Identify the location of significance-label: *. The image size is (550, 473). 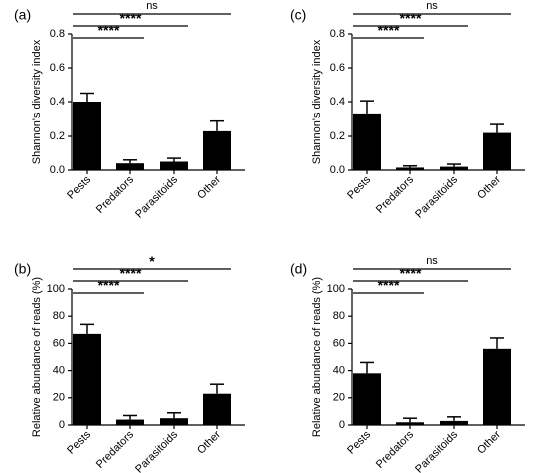
(152, 261).